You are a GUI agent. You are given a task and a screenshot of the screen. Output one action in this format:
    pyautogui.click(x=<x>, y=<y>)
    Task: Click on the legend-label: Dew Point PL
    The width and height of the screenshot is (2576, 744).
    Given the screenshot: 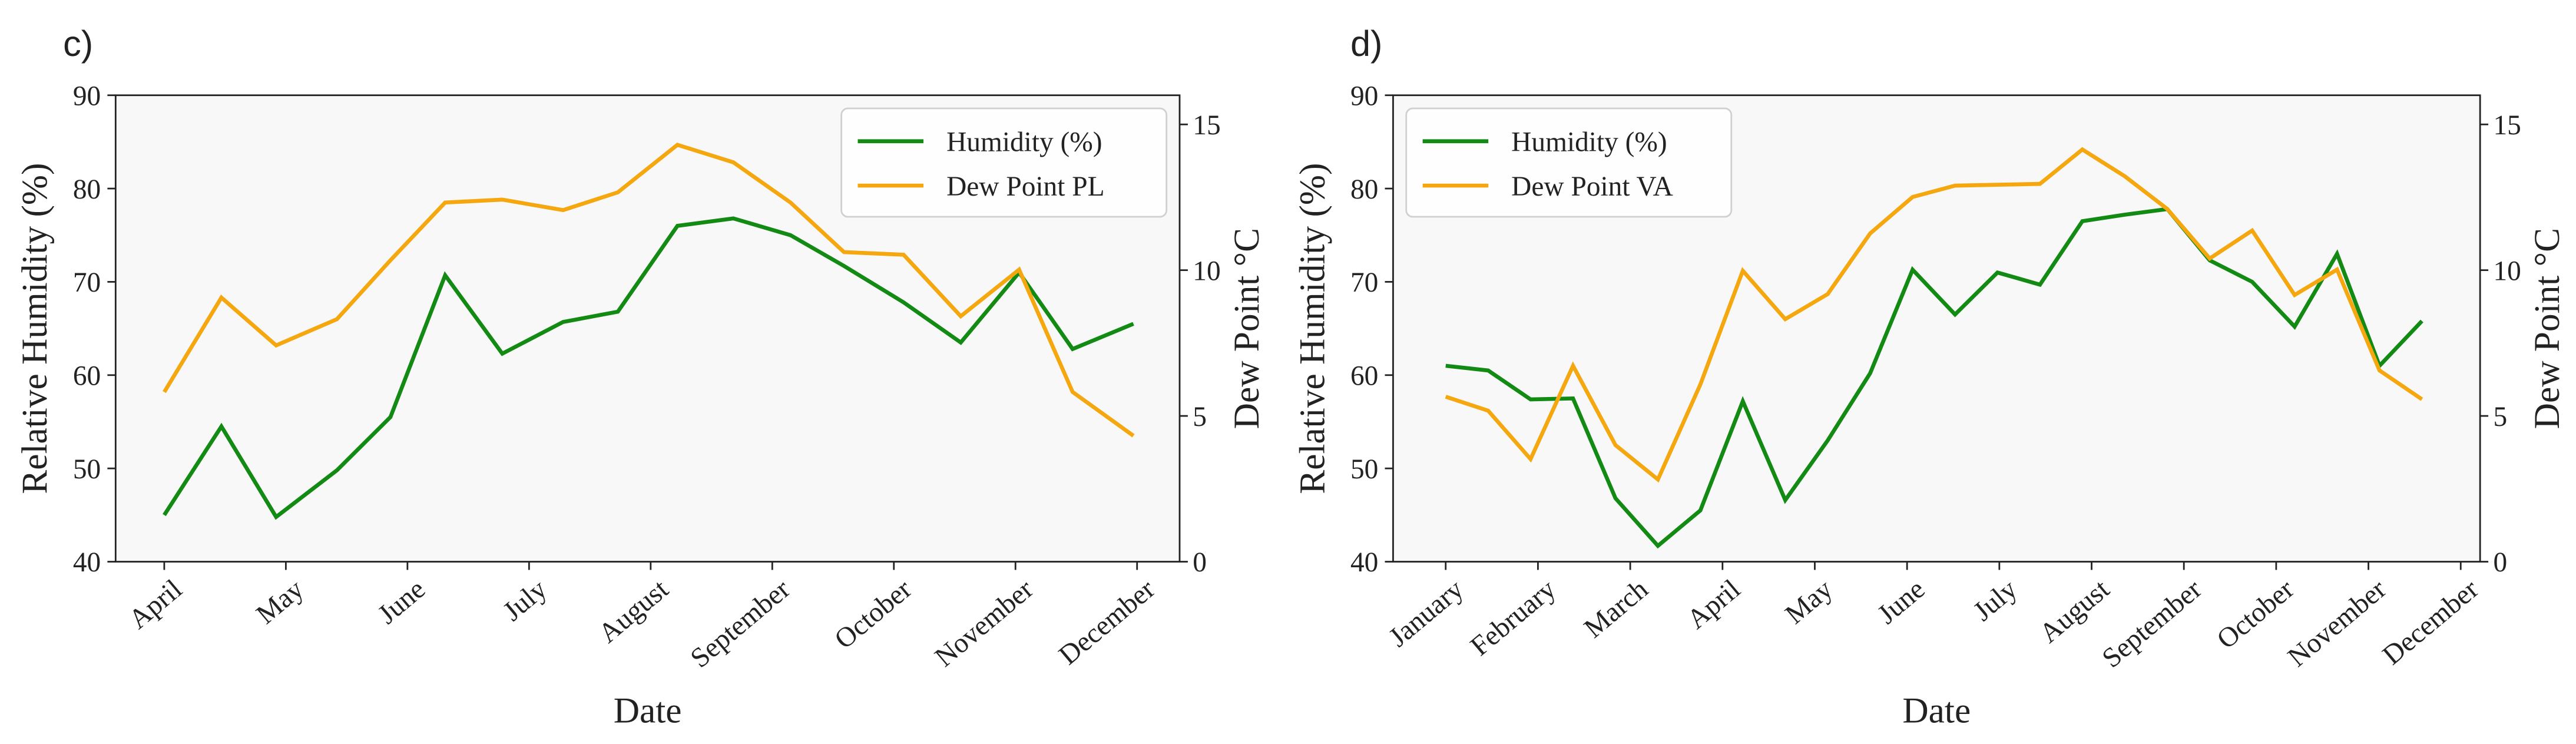 What is the action you would take?
    pyautogui.click(x=1025, y=186)
    